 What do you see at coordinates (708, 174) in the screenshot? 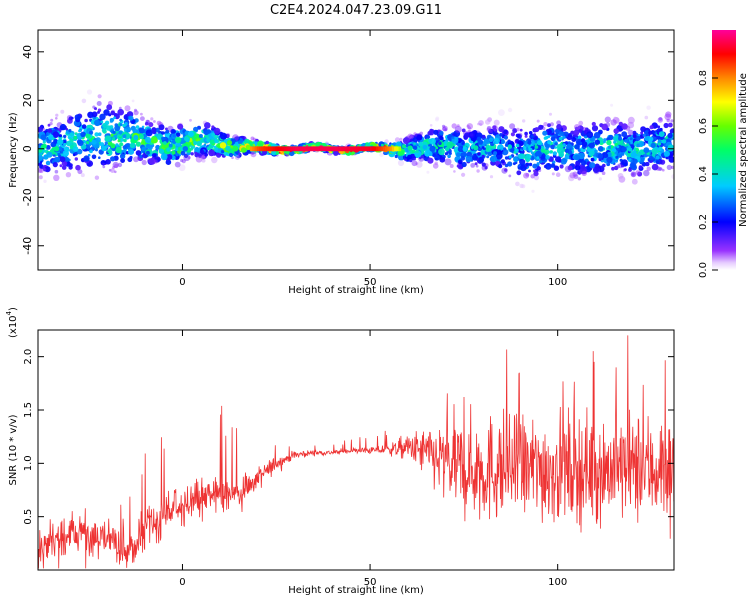
I see `colorbar-axis: 0.0 0.2 0.4 0.6 0.8` at bounding box center [708, 174].